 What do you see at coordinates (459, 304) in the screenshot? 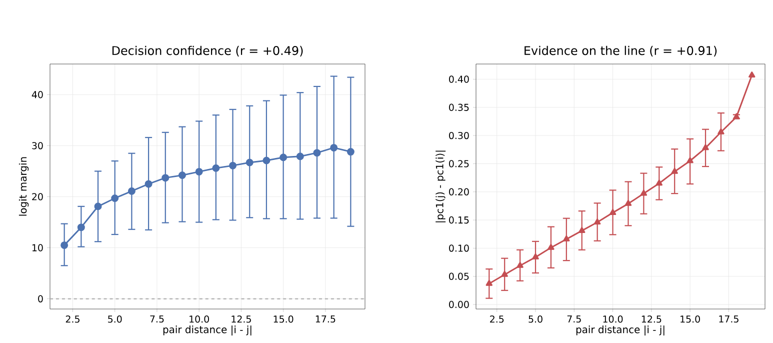
I see `y-tick-label: 0.00` at bounding box center [459, 304].